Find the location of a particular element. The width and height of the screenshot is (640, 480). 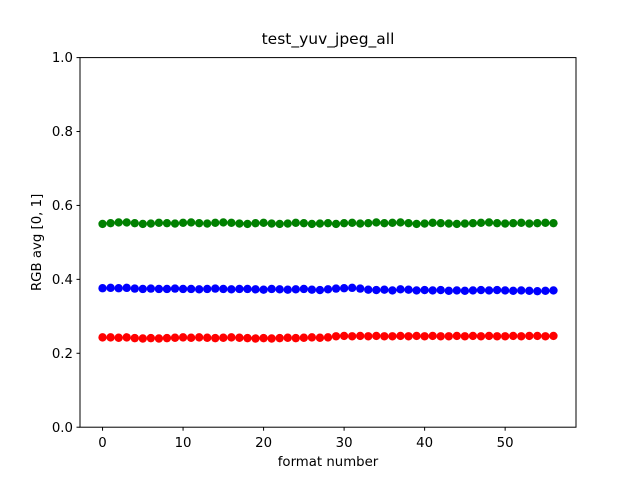

y-tick-label: 0.0 is located at coordinates (62, 428).